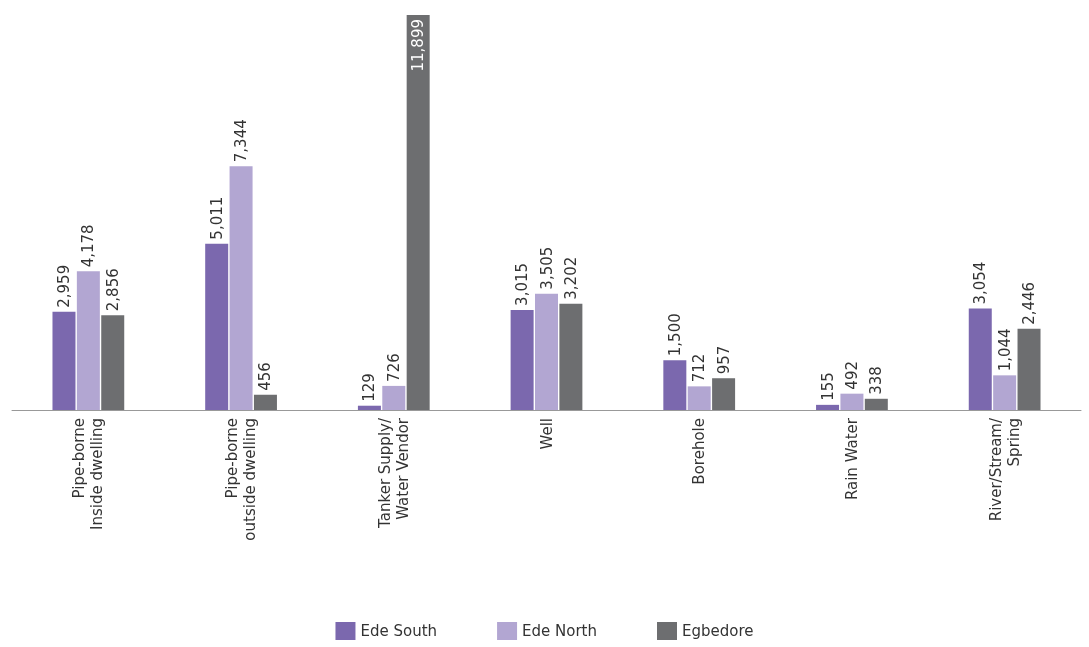 Image resolution: width=1089 pixels, height=647 pixels. Describe the element at coordinates (827, 386) in the screenshot. I see `data-label: 155` at that location.